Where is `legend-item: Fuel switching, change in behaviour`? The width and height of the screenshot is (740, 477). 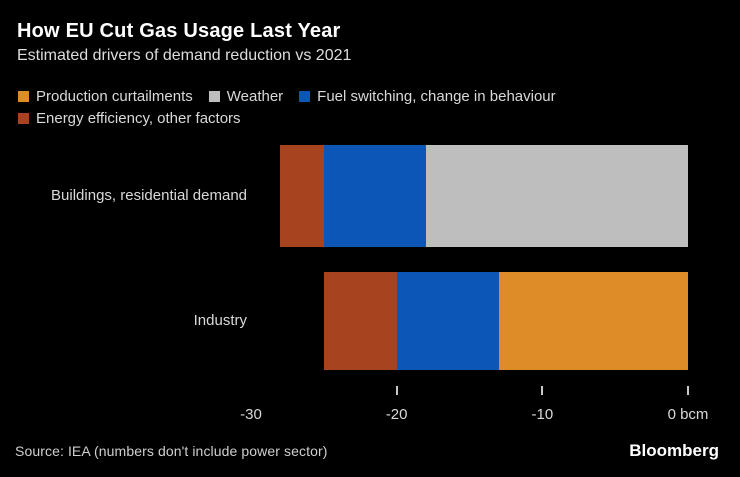
legend-item: Fuel switching, change in behaviour is located at coordinates (427, 96).